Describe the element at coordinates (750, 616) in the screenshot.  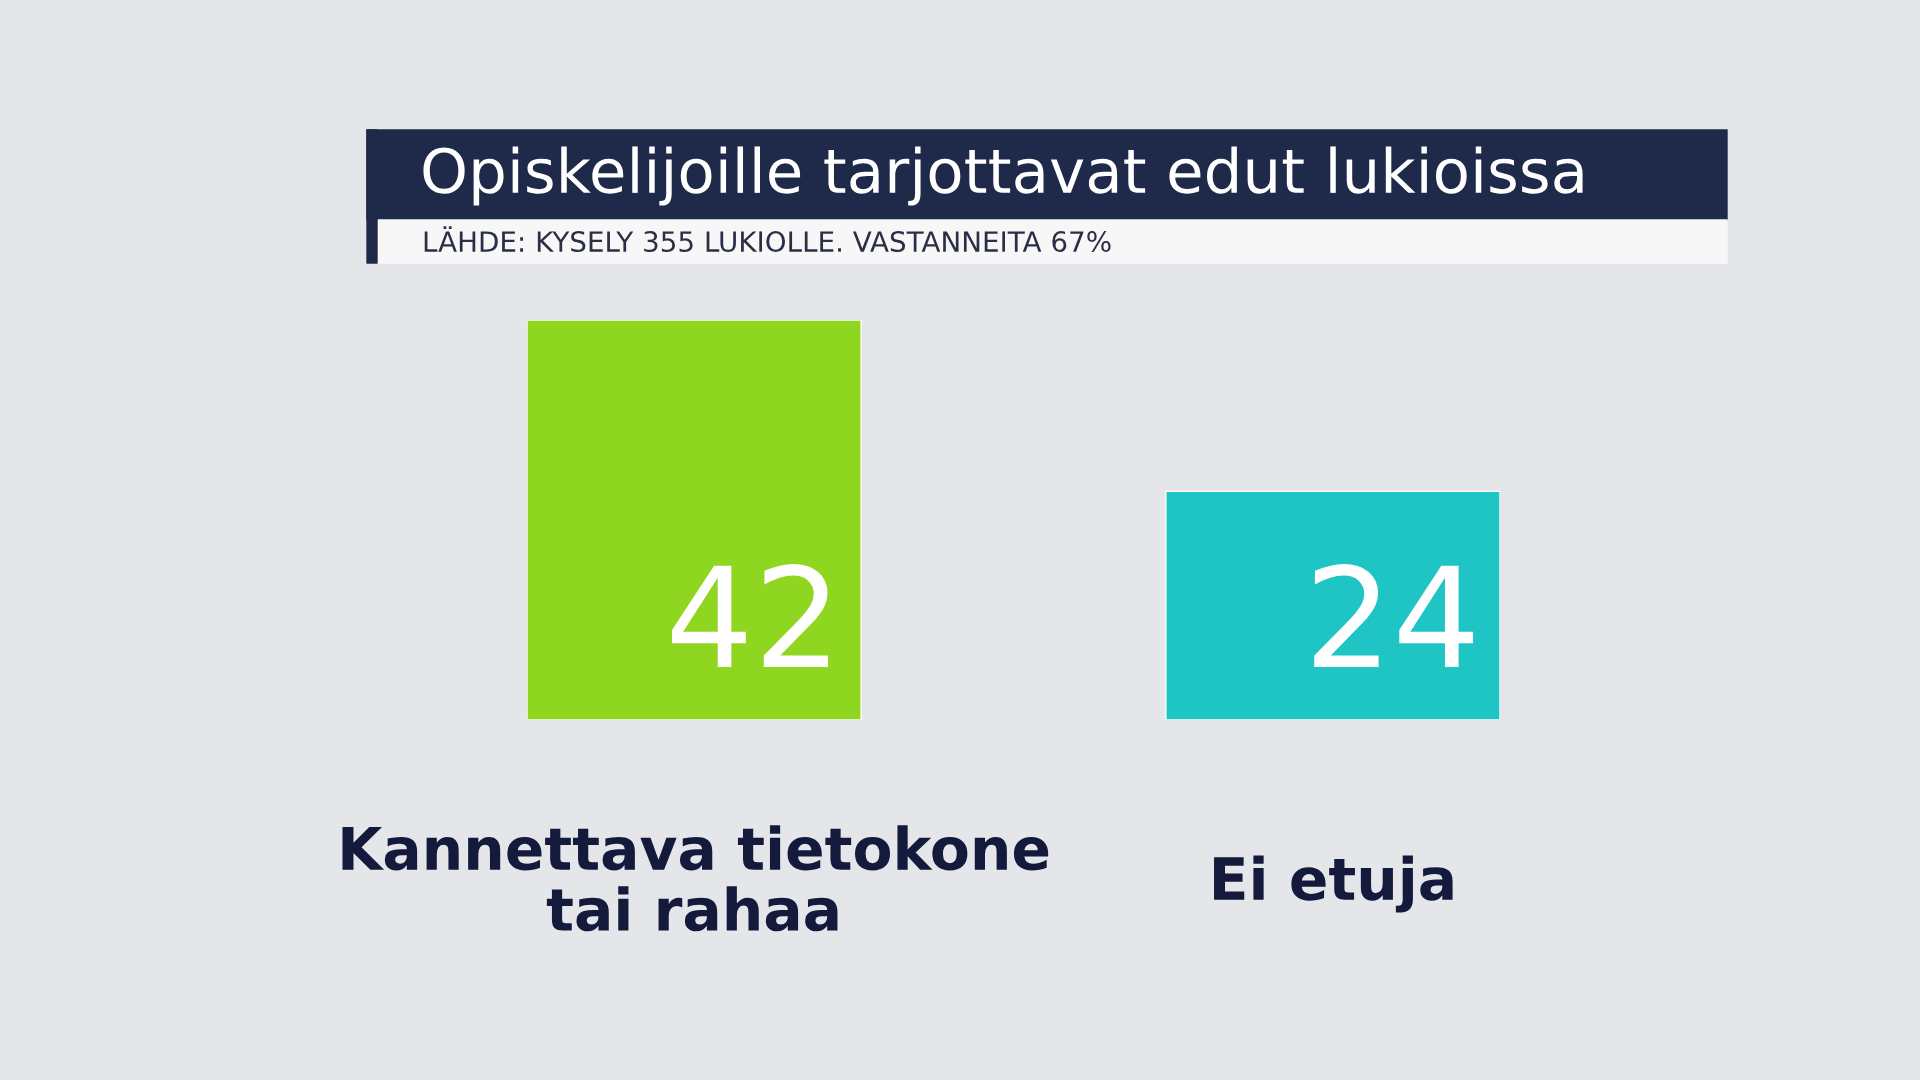
I see `data-label: 42` at that location.